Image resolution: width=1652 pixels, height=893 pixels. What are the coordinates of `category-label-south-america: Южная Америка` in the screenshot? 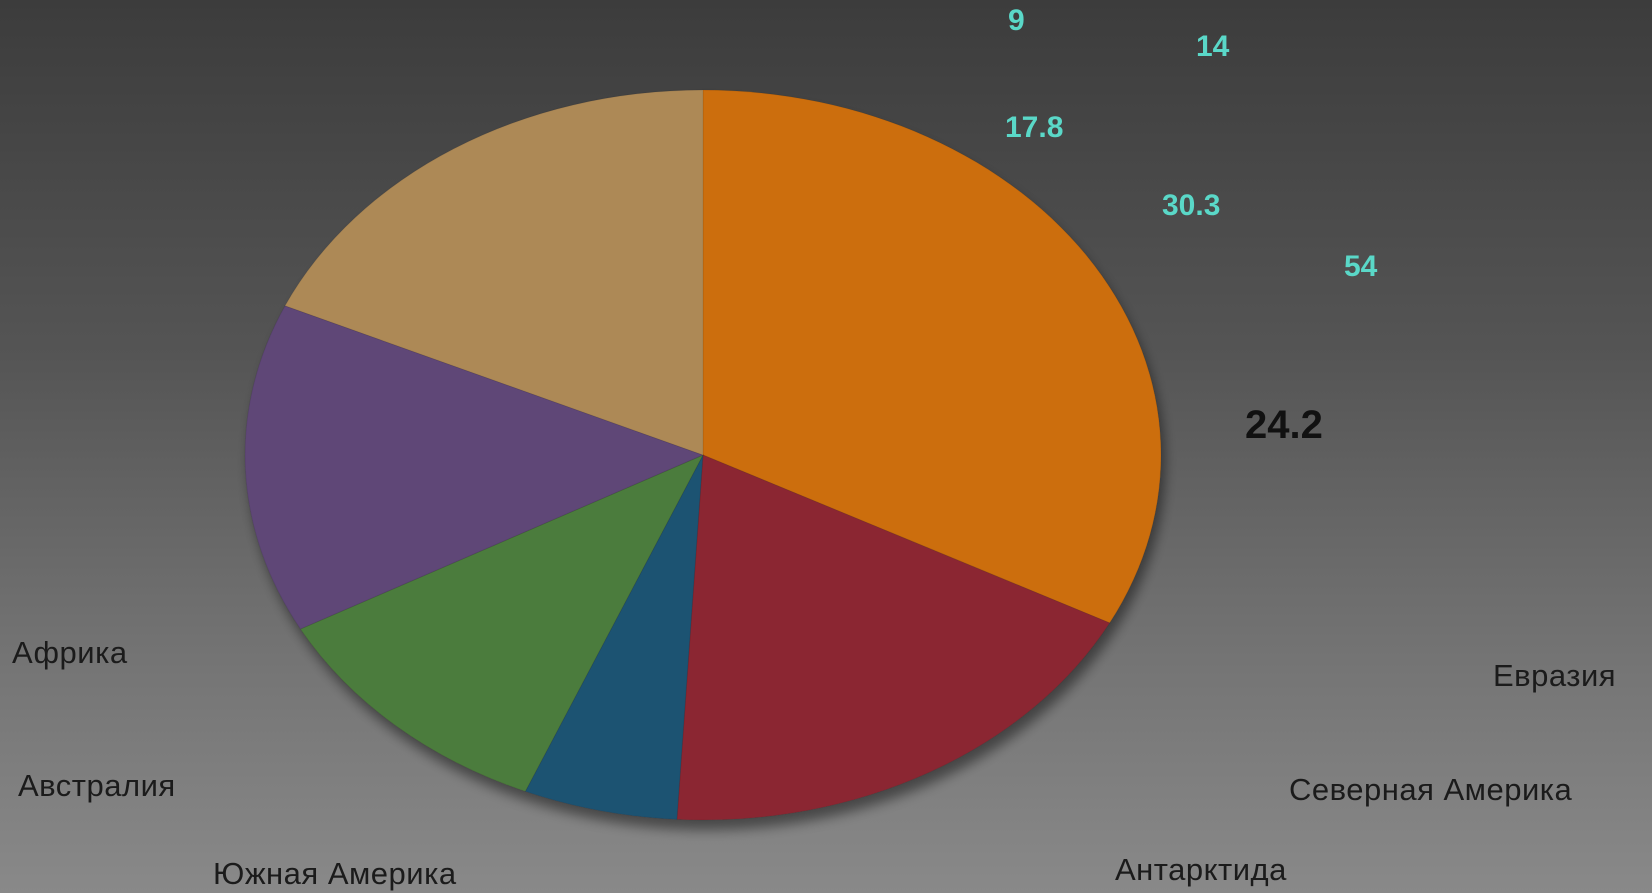 It's located at (335, 873).